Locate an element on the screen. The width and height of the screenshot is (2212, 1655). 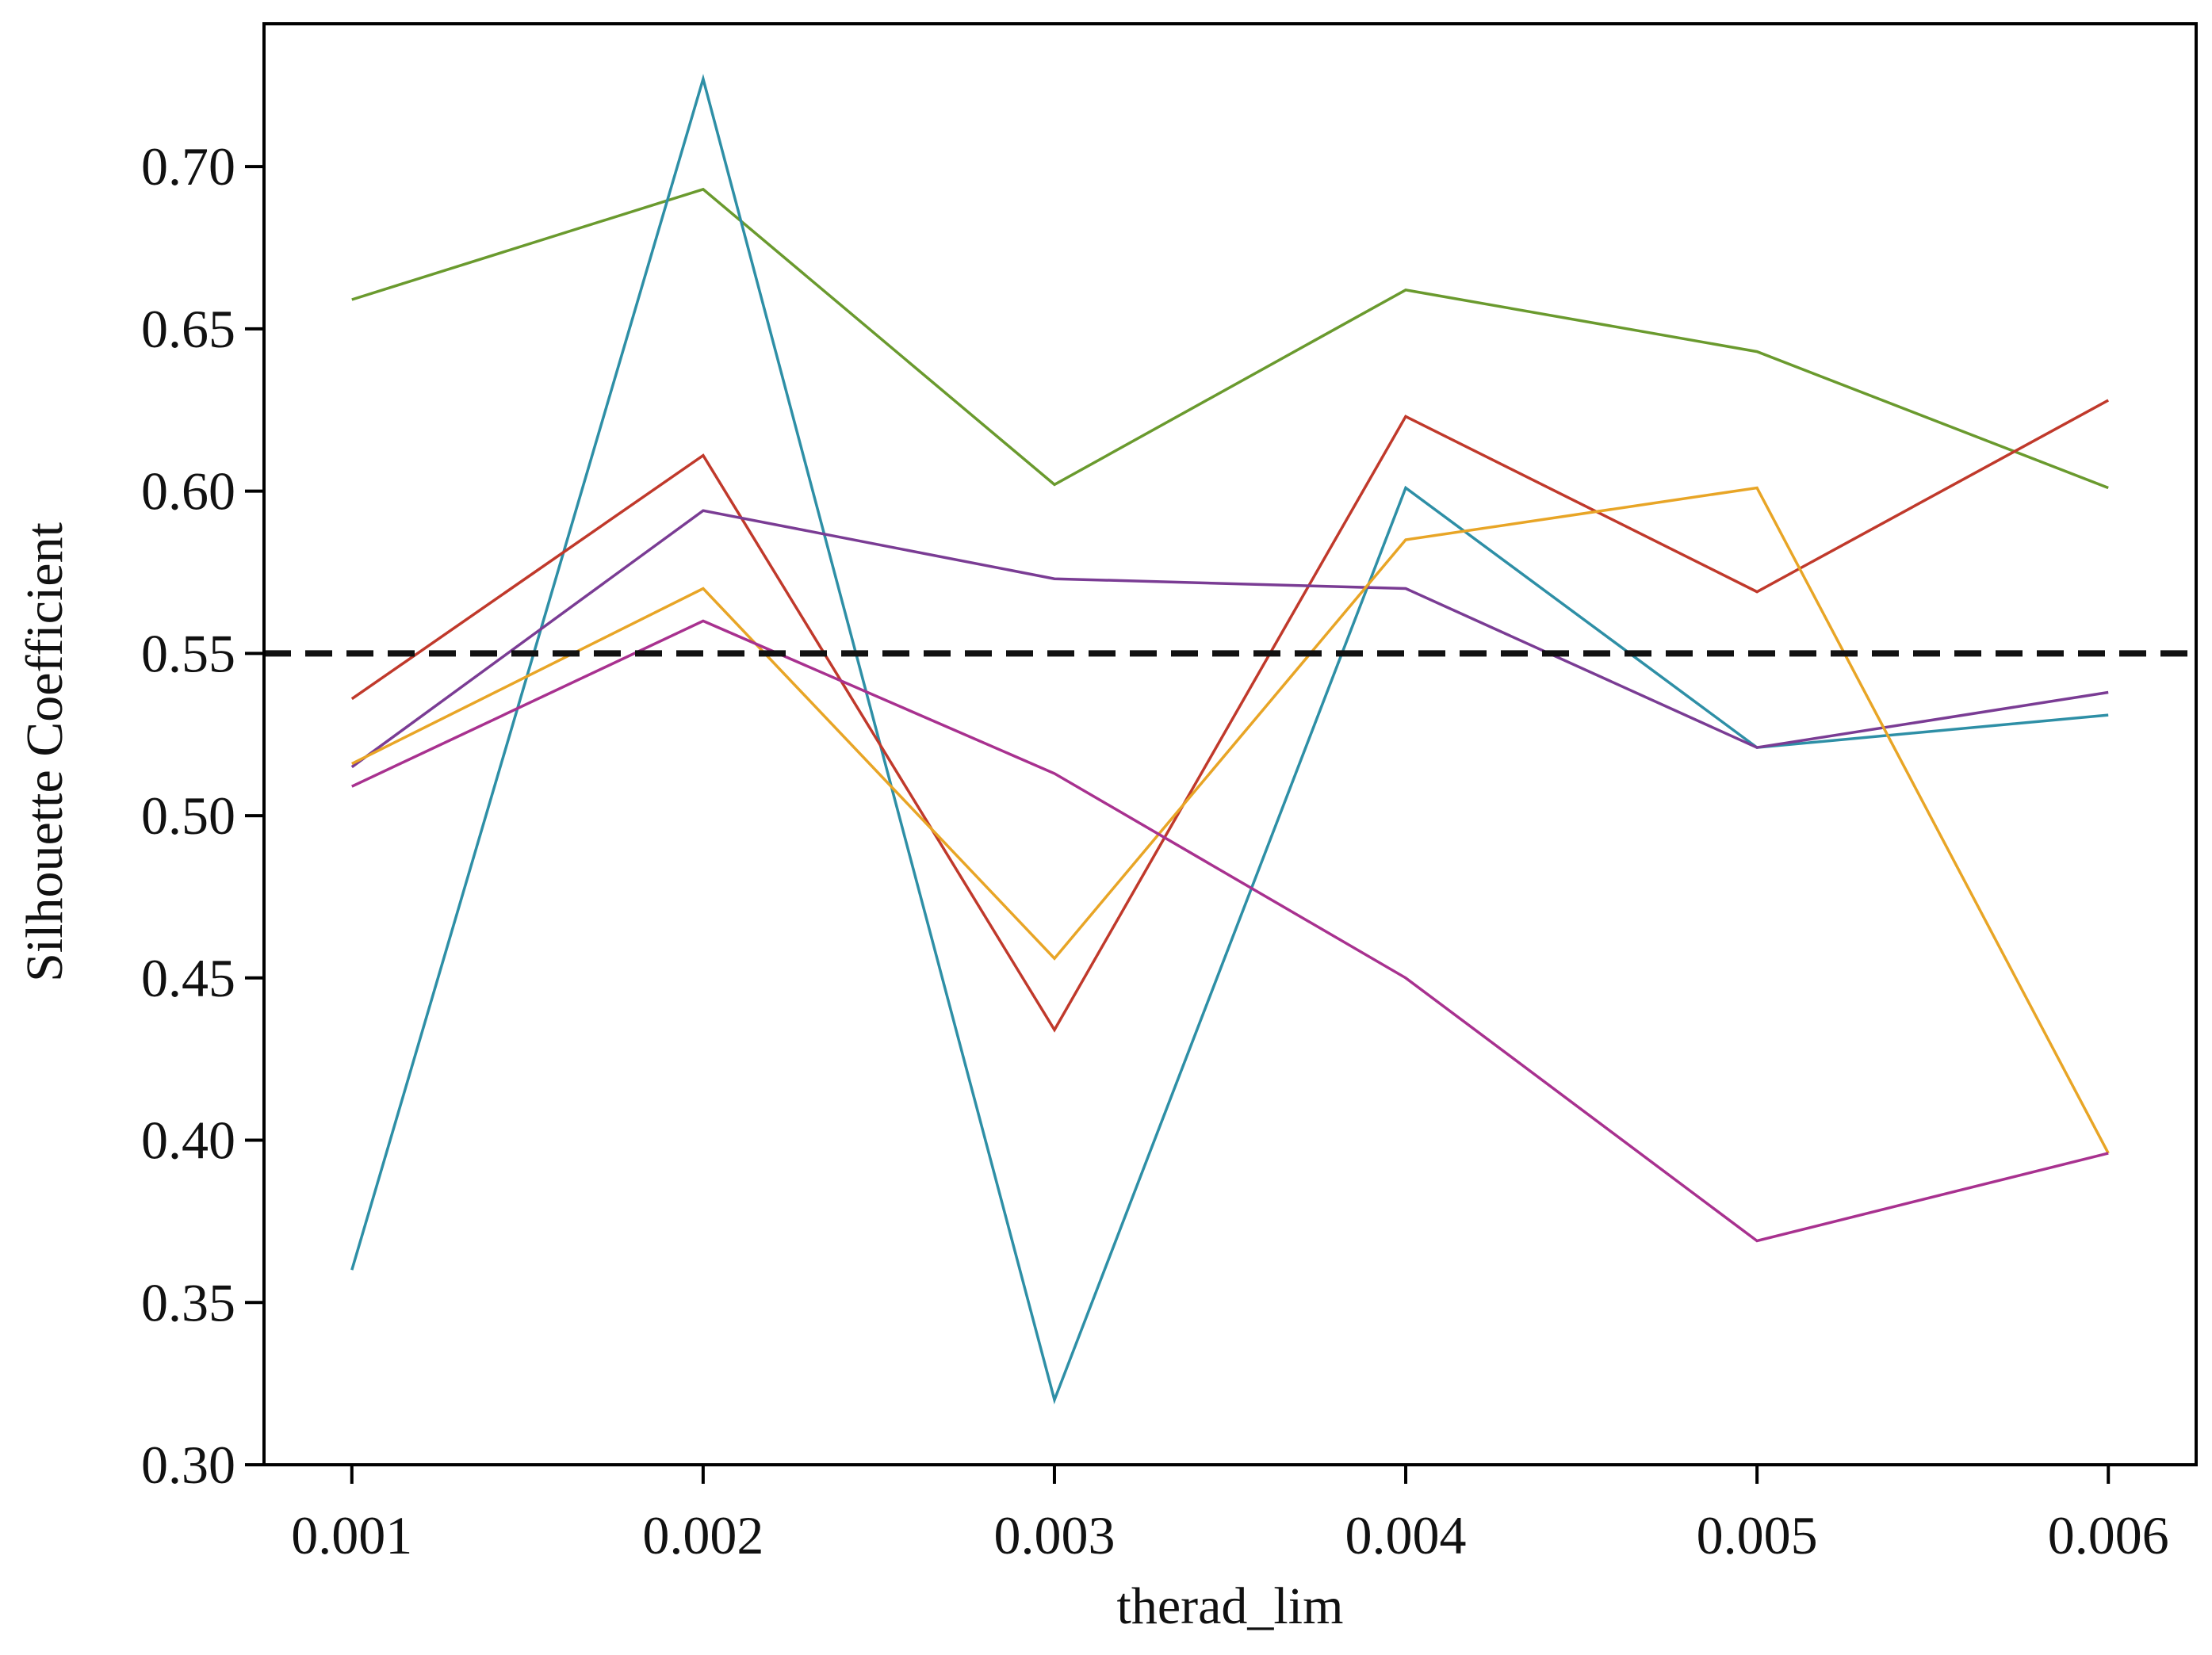
y-tick-label: 0.45 is located at coordinates (188, 978).